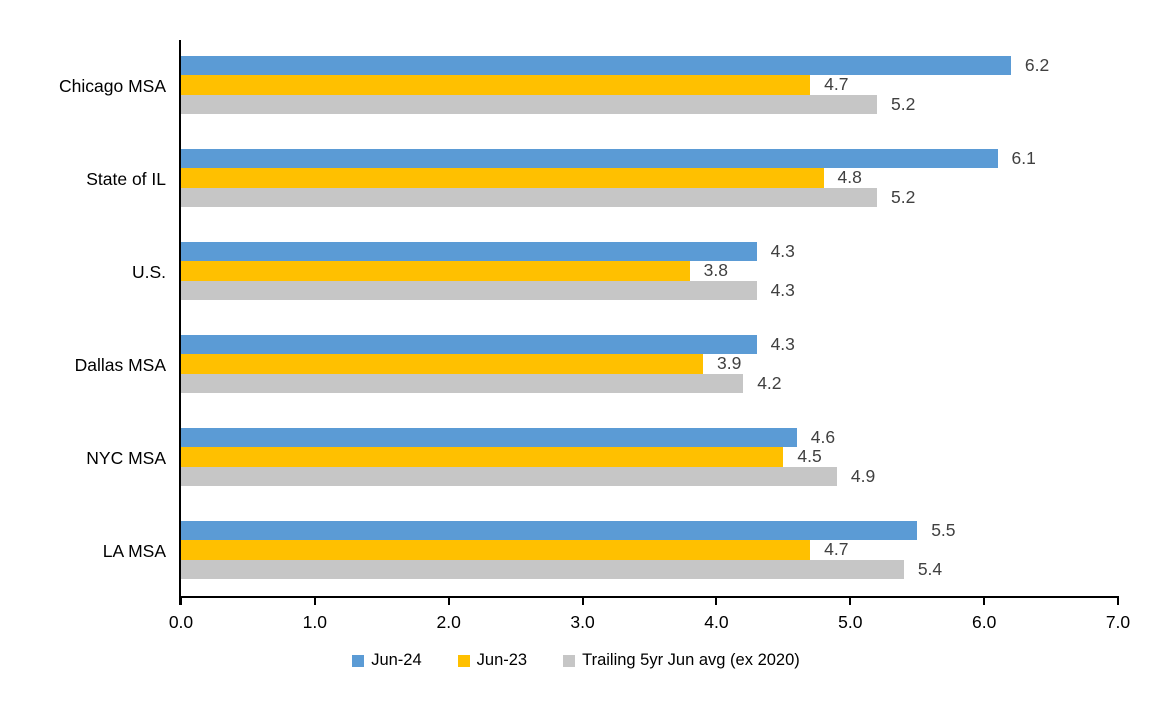  What do you see at coordinates (1118, 622) in the screenshot?
I see `x-axis-tick-label: 7.0` at bounding box center [1118, 622].